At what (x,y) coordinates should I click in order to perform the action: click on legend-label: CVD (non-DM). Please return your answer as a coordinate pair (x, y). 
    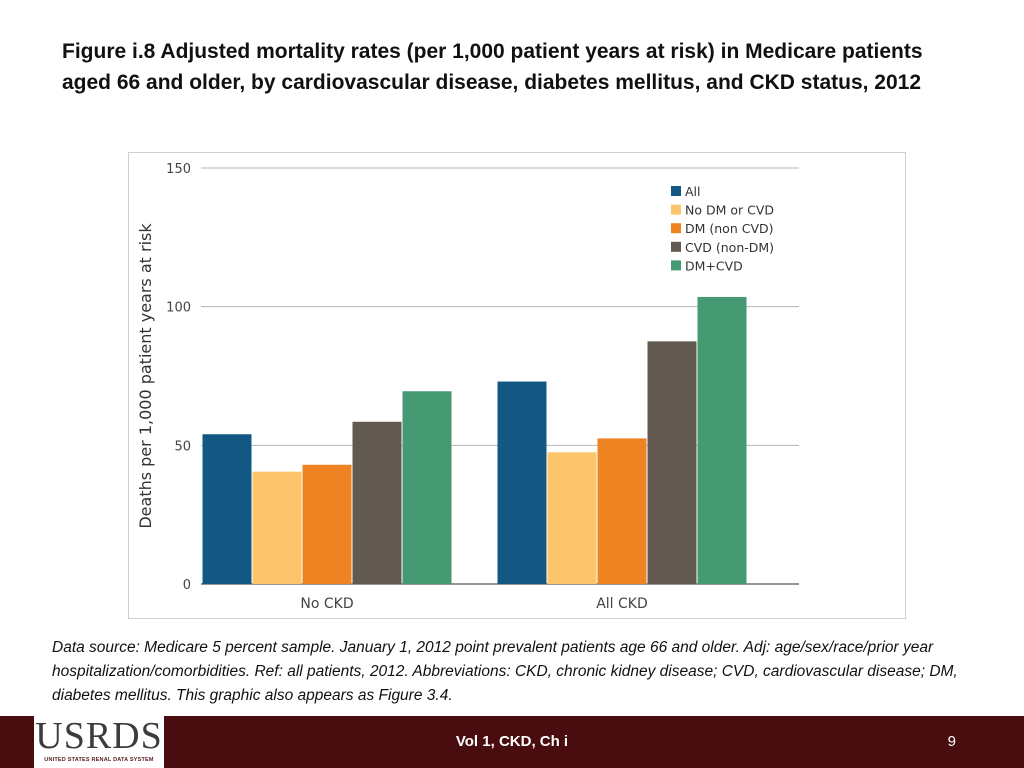
    Looking at the image, I should click on (729, 247).